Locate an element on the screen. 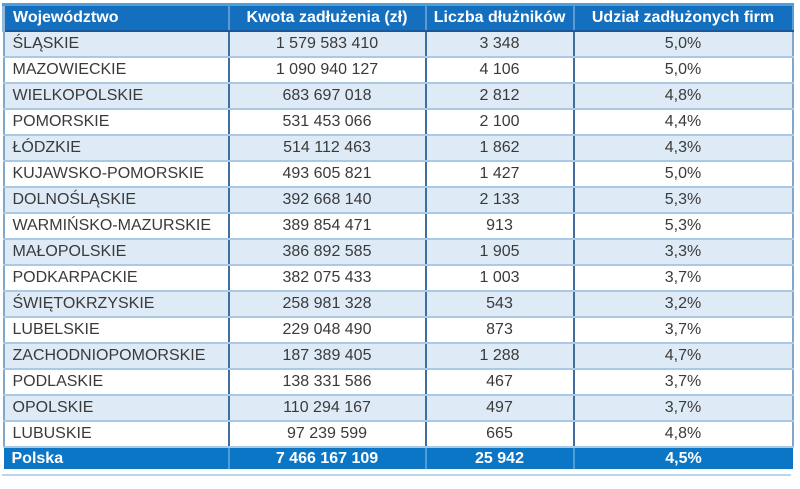 The image size is (800, 489). table-row: ŁÓDZKIE 514 112 463 1 862 4,3% is located at coordinates (398, 148).